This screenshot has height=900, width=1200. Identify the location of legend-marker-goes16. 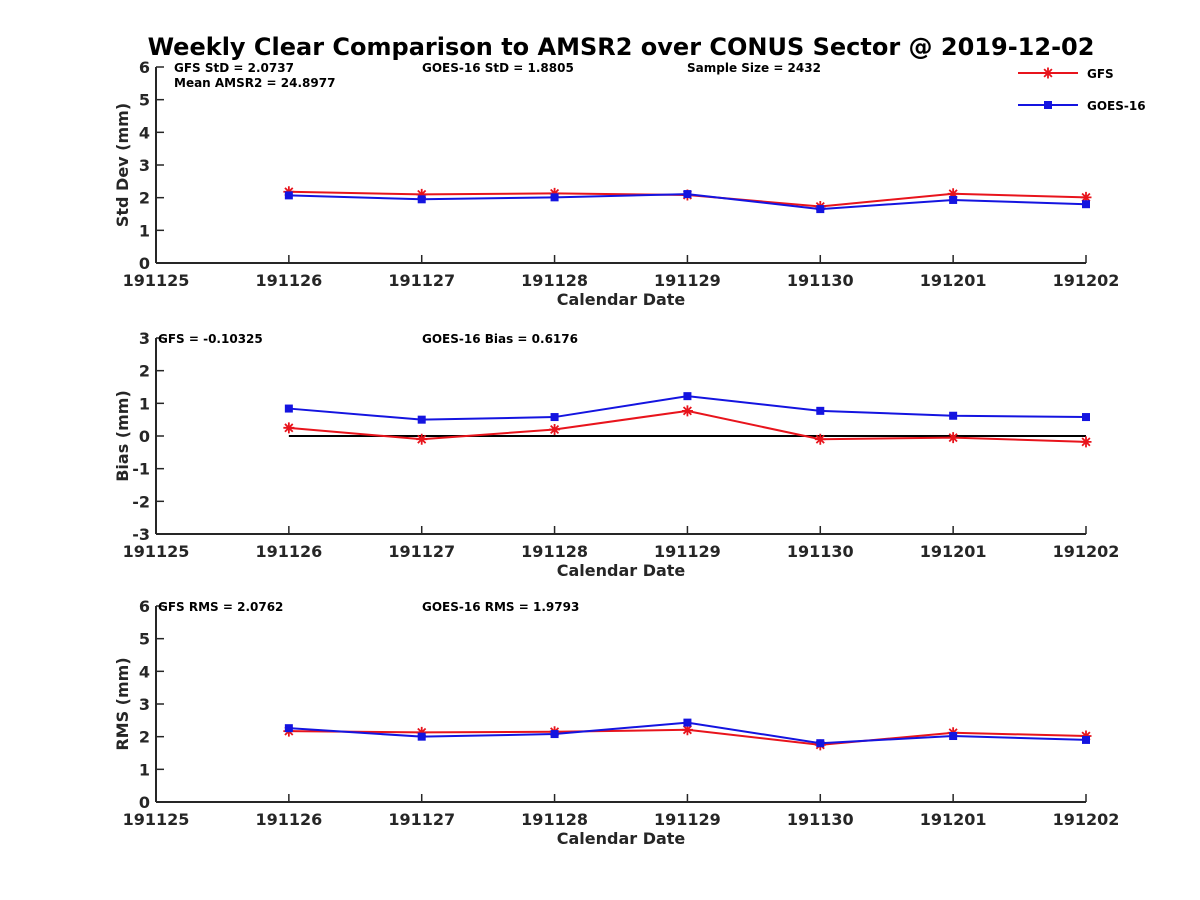
(1048, 105).